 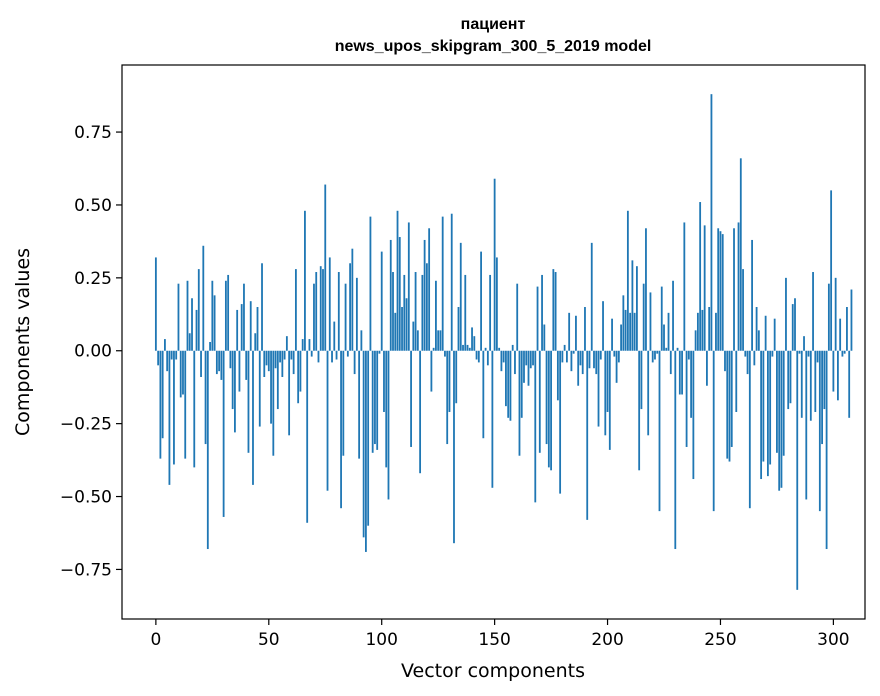 What do you see at coordinates (155, 640) in the screenshot?
I see `x-tick-label: 0` at bounding box center [155, 640].